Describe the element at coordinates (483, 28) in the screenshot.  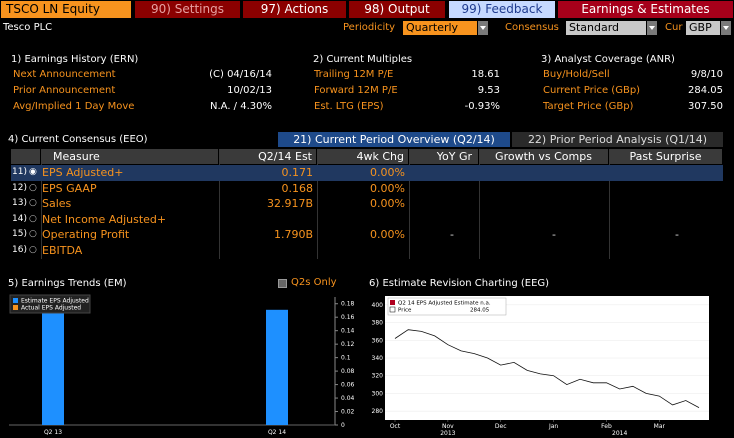
I see `periodicity-dropdown-icon` at that location.